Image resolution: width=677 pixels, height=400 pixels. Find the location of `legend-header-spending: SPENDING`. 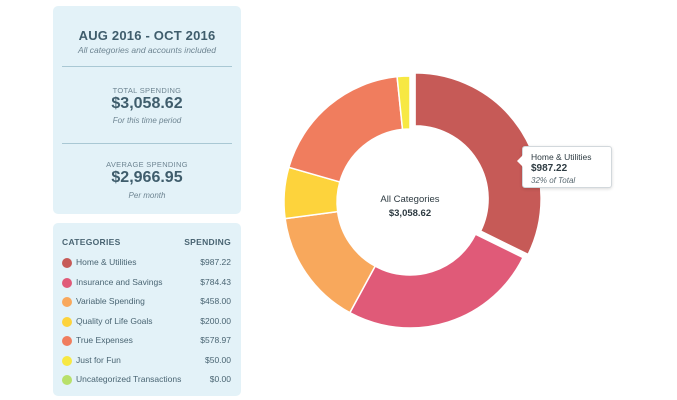

legend-header-spending: SPENDING is located at coordinates (207, 242).